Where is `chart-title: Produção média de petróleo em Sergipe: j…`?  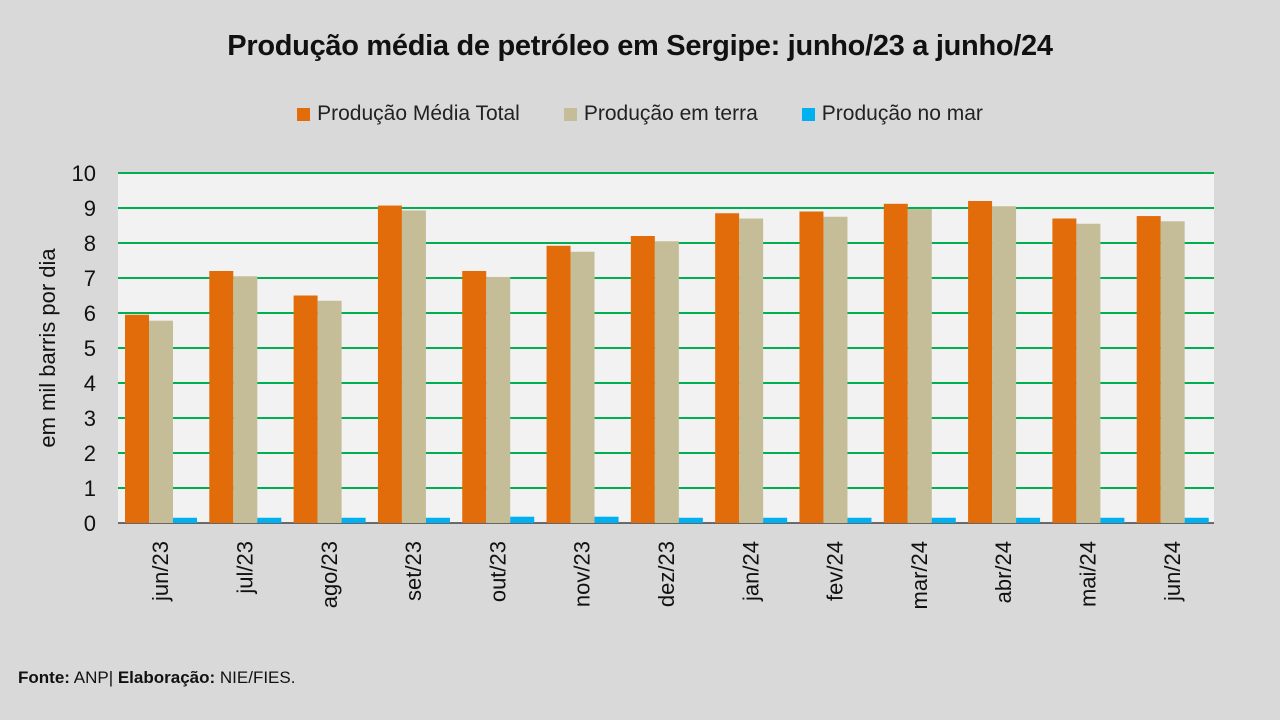
chart-title: Produção média de petróleo em Sergipe: j… is located at coordinates (640, 46).